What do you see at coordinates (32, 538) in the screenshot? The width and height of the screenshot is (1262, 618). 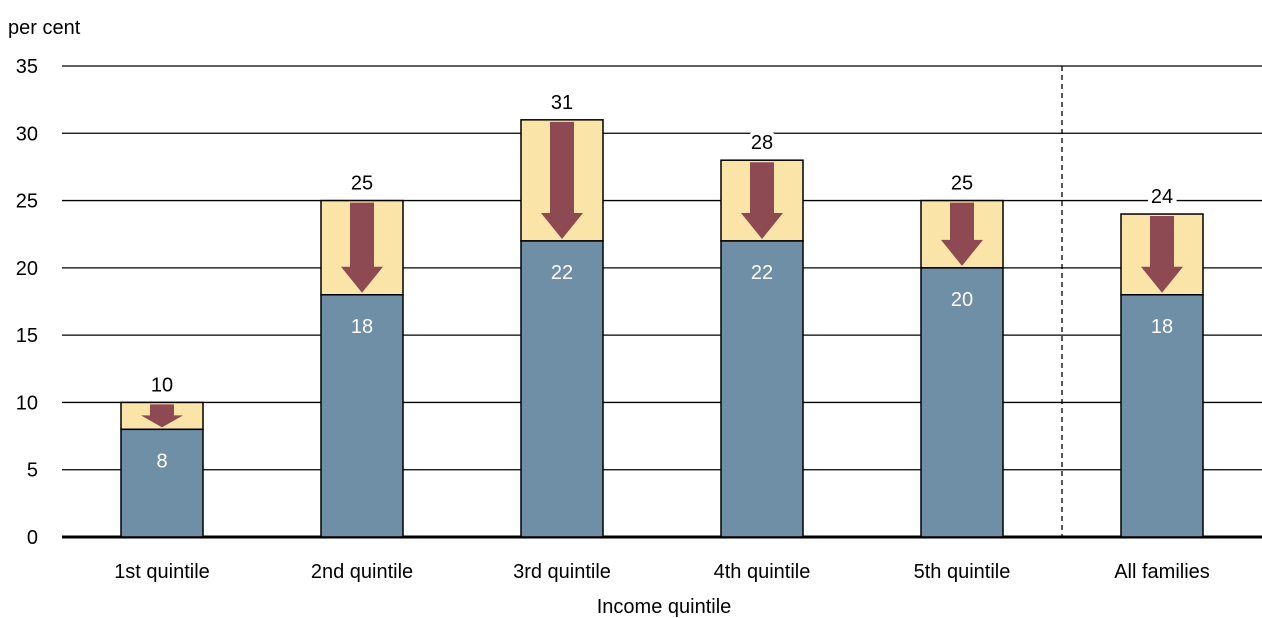 I see `y-tick-label: 0` at bounding box center [32, 538].